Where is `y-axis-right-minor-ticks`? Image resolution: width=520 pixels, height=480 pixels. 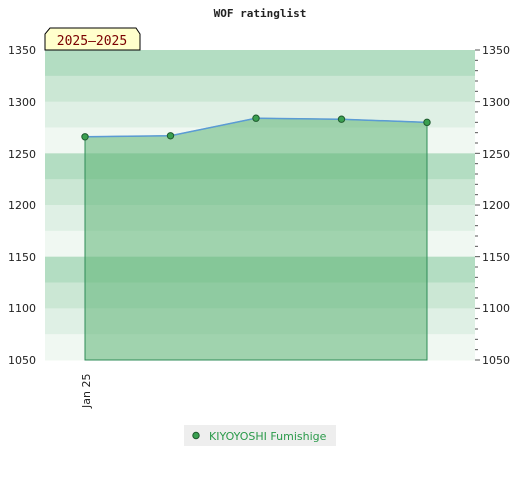
y-axis-right-minor-ticks is located at coordinates (477, 205).